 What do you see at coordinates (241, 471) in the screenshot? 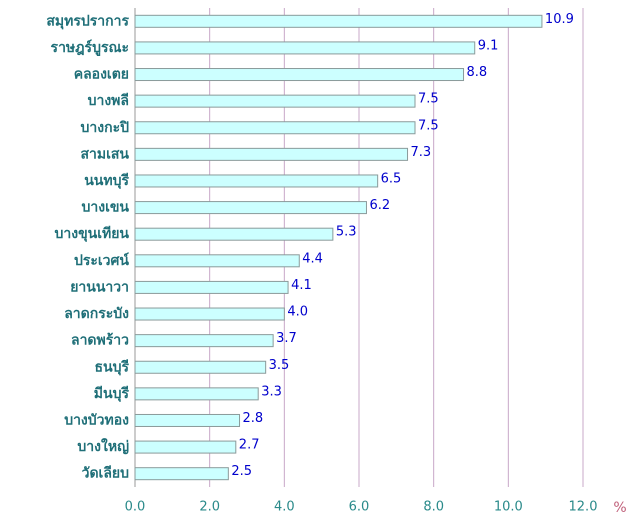
I see `value-label: 2.5` at bounding box center [241, 471].